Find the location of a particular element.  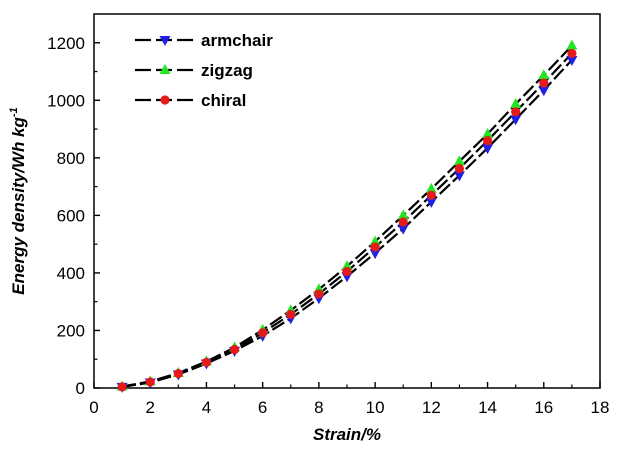

legend: armchair zigzag chiral is located at coordinates (204, 70).